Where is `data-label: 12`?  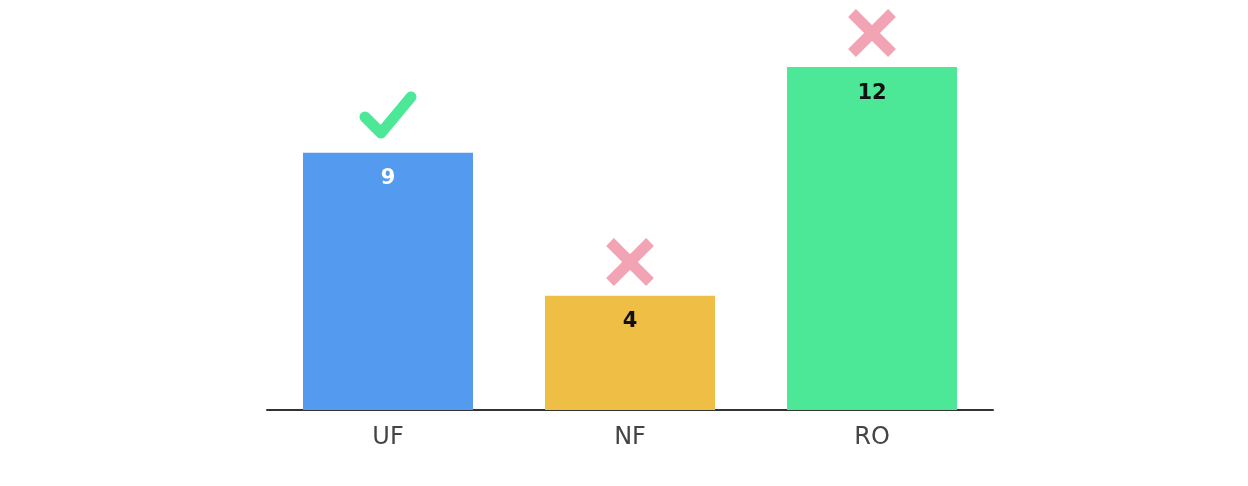 data-label: 12 is located at coordinates (872, 91).